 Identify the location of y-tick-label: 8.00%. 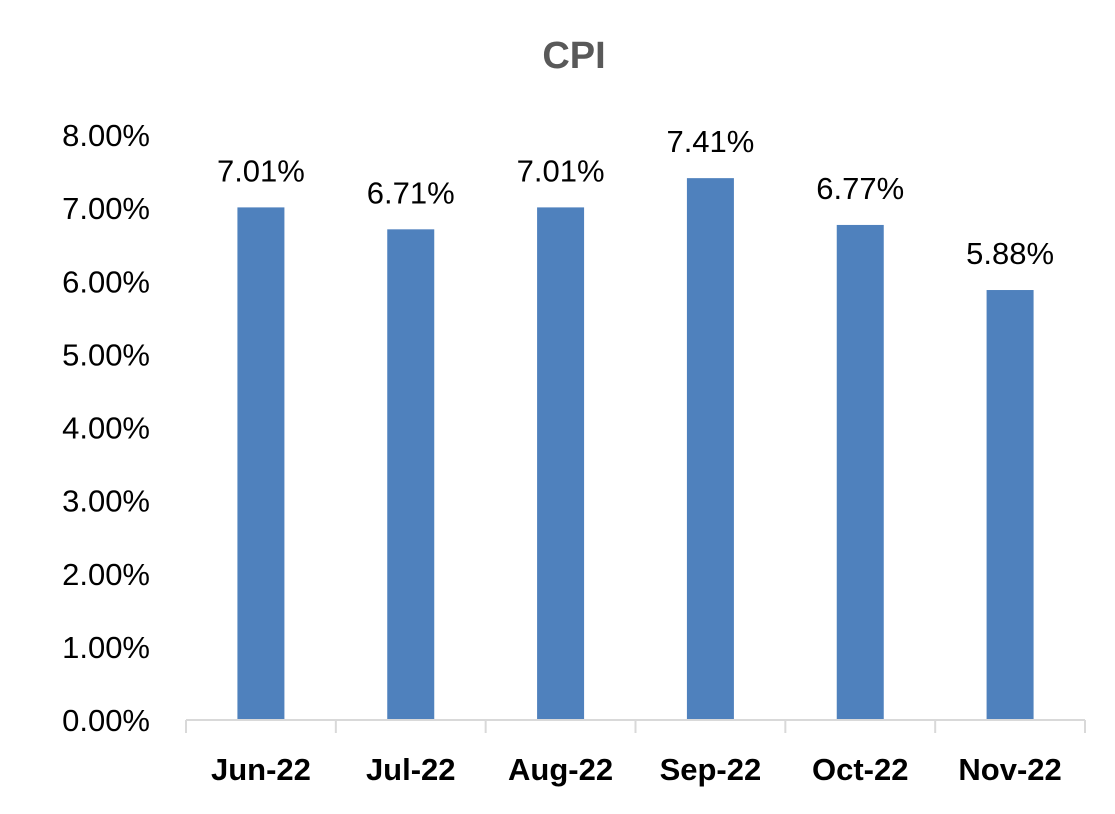
(106, 135).